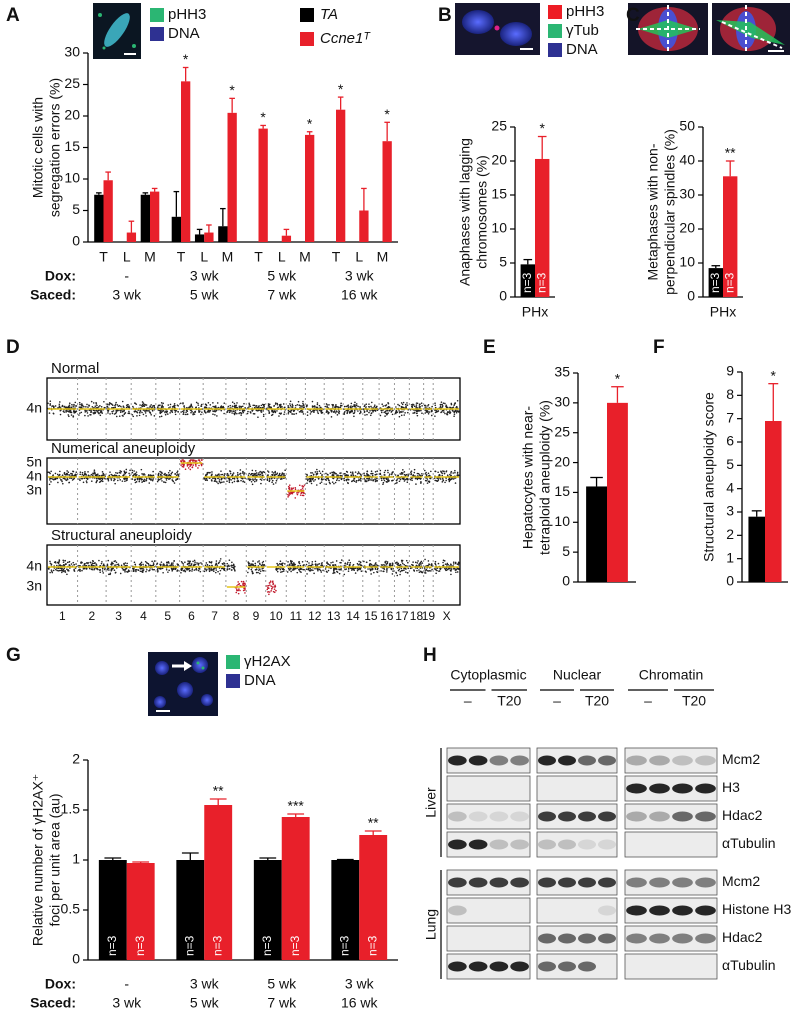  Describe the element at coordinates (127, 295) in the screenshot. I see `group-label: 3 wk` at that location.